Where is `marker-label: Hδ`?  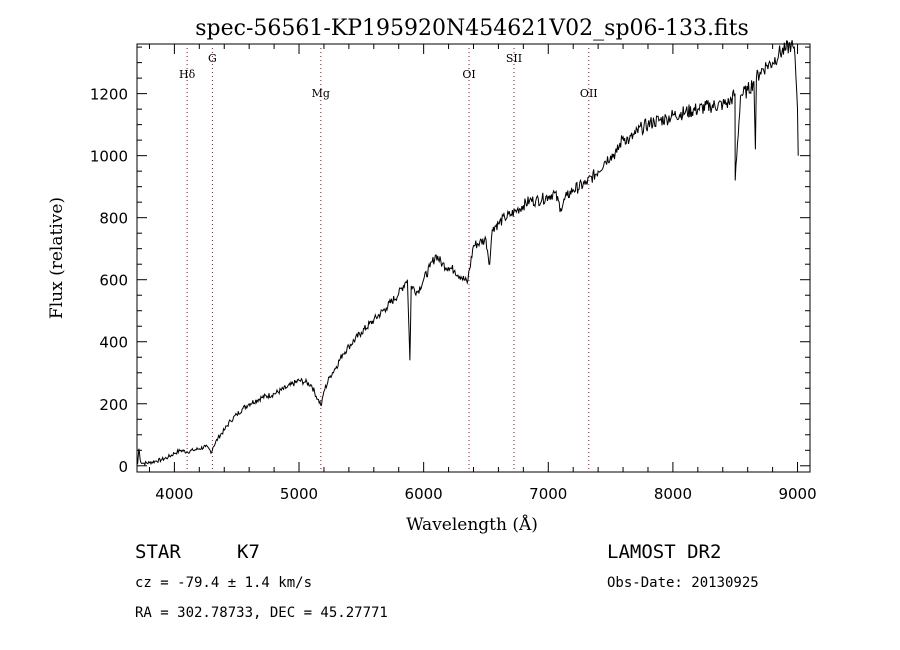
marker-label: Hδ is located at coordinates (187, 74).